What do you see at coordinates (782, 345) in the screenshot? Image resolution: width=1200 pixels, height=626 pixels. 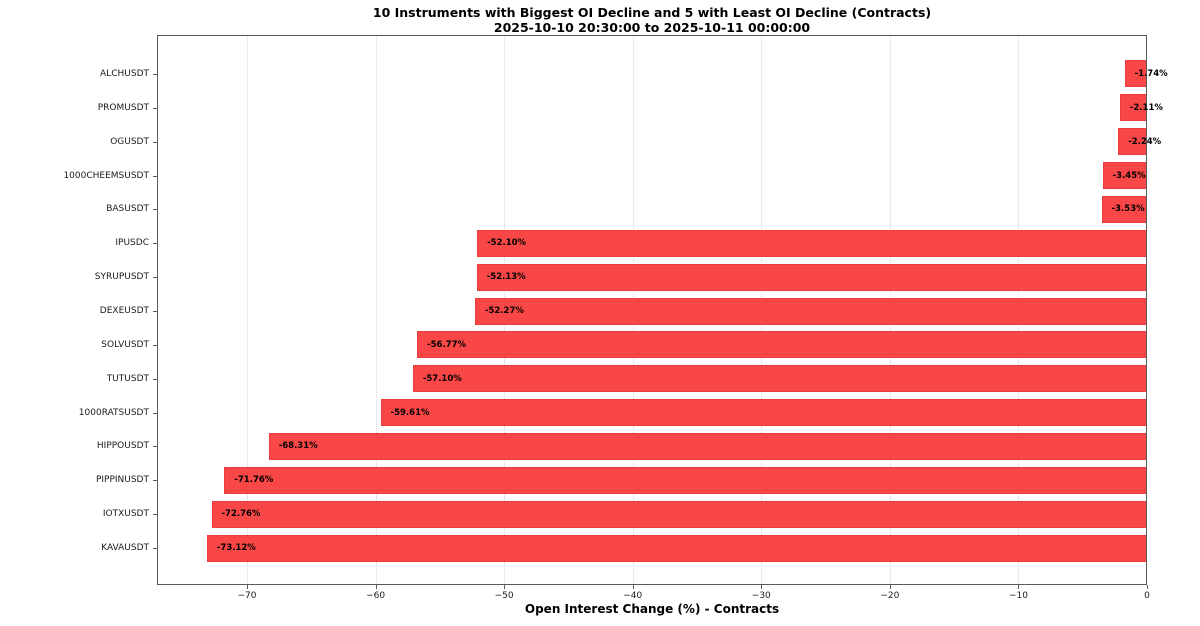 I see `bar-solvusdt` at bounding box center [782, 345].